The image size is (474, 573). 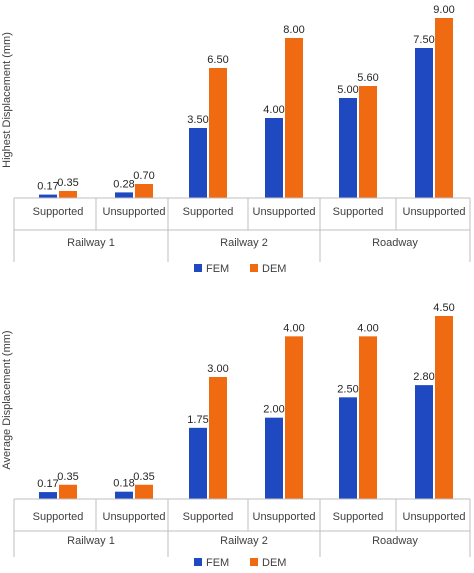 I want to click on chart2-data-label-dem-3: 4.00, so click(x=293, y=328).